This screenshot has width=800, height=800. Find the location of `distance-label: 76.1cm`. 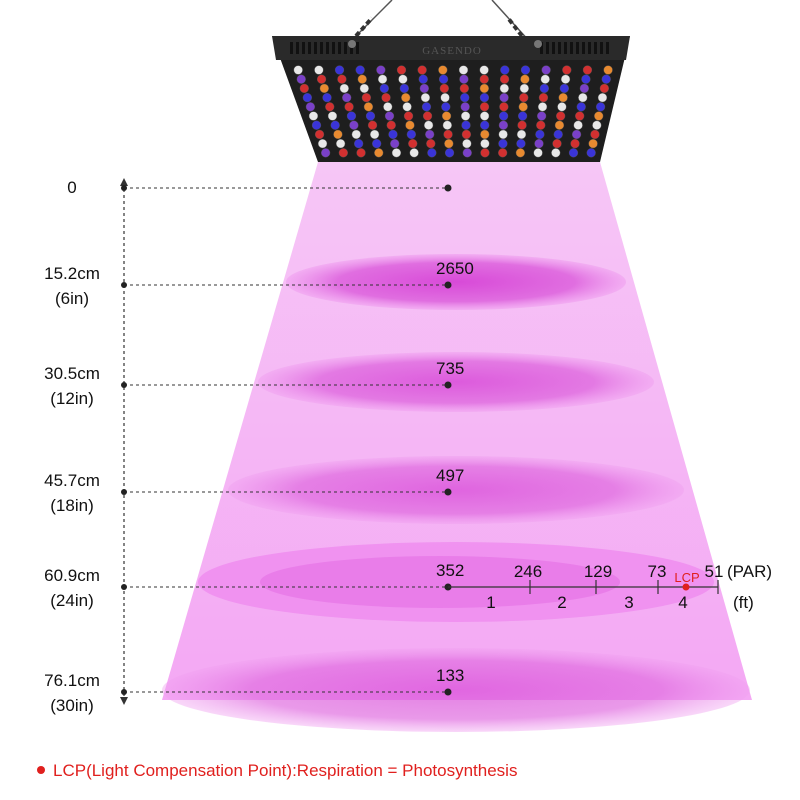

distance-label: 76.1cm is located at coordinates (72, 680).